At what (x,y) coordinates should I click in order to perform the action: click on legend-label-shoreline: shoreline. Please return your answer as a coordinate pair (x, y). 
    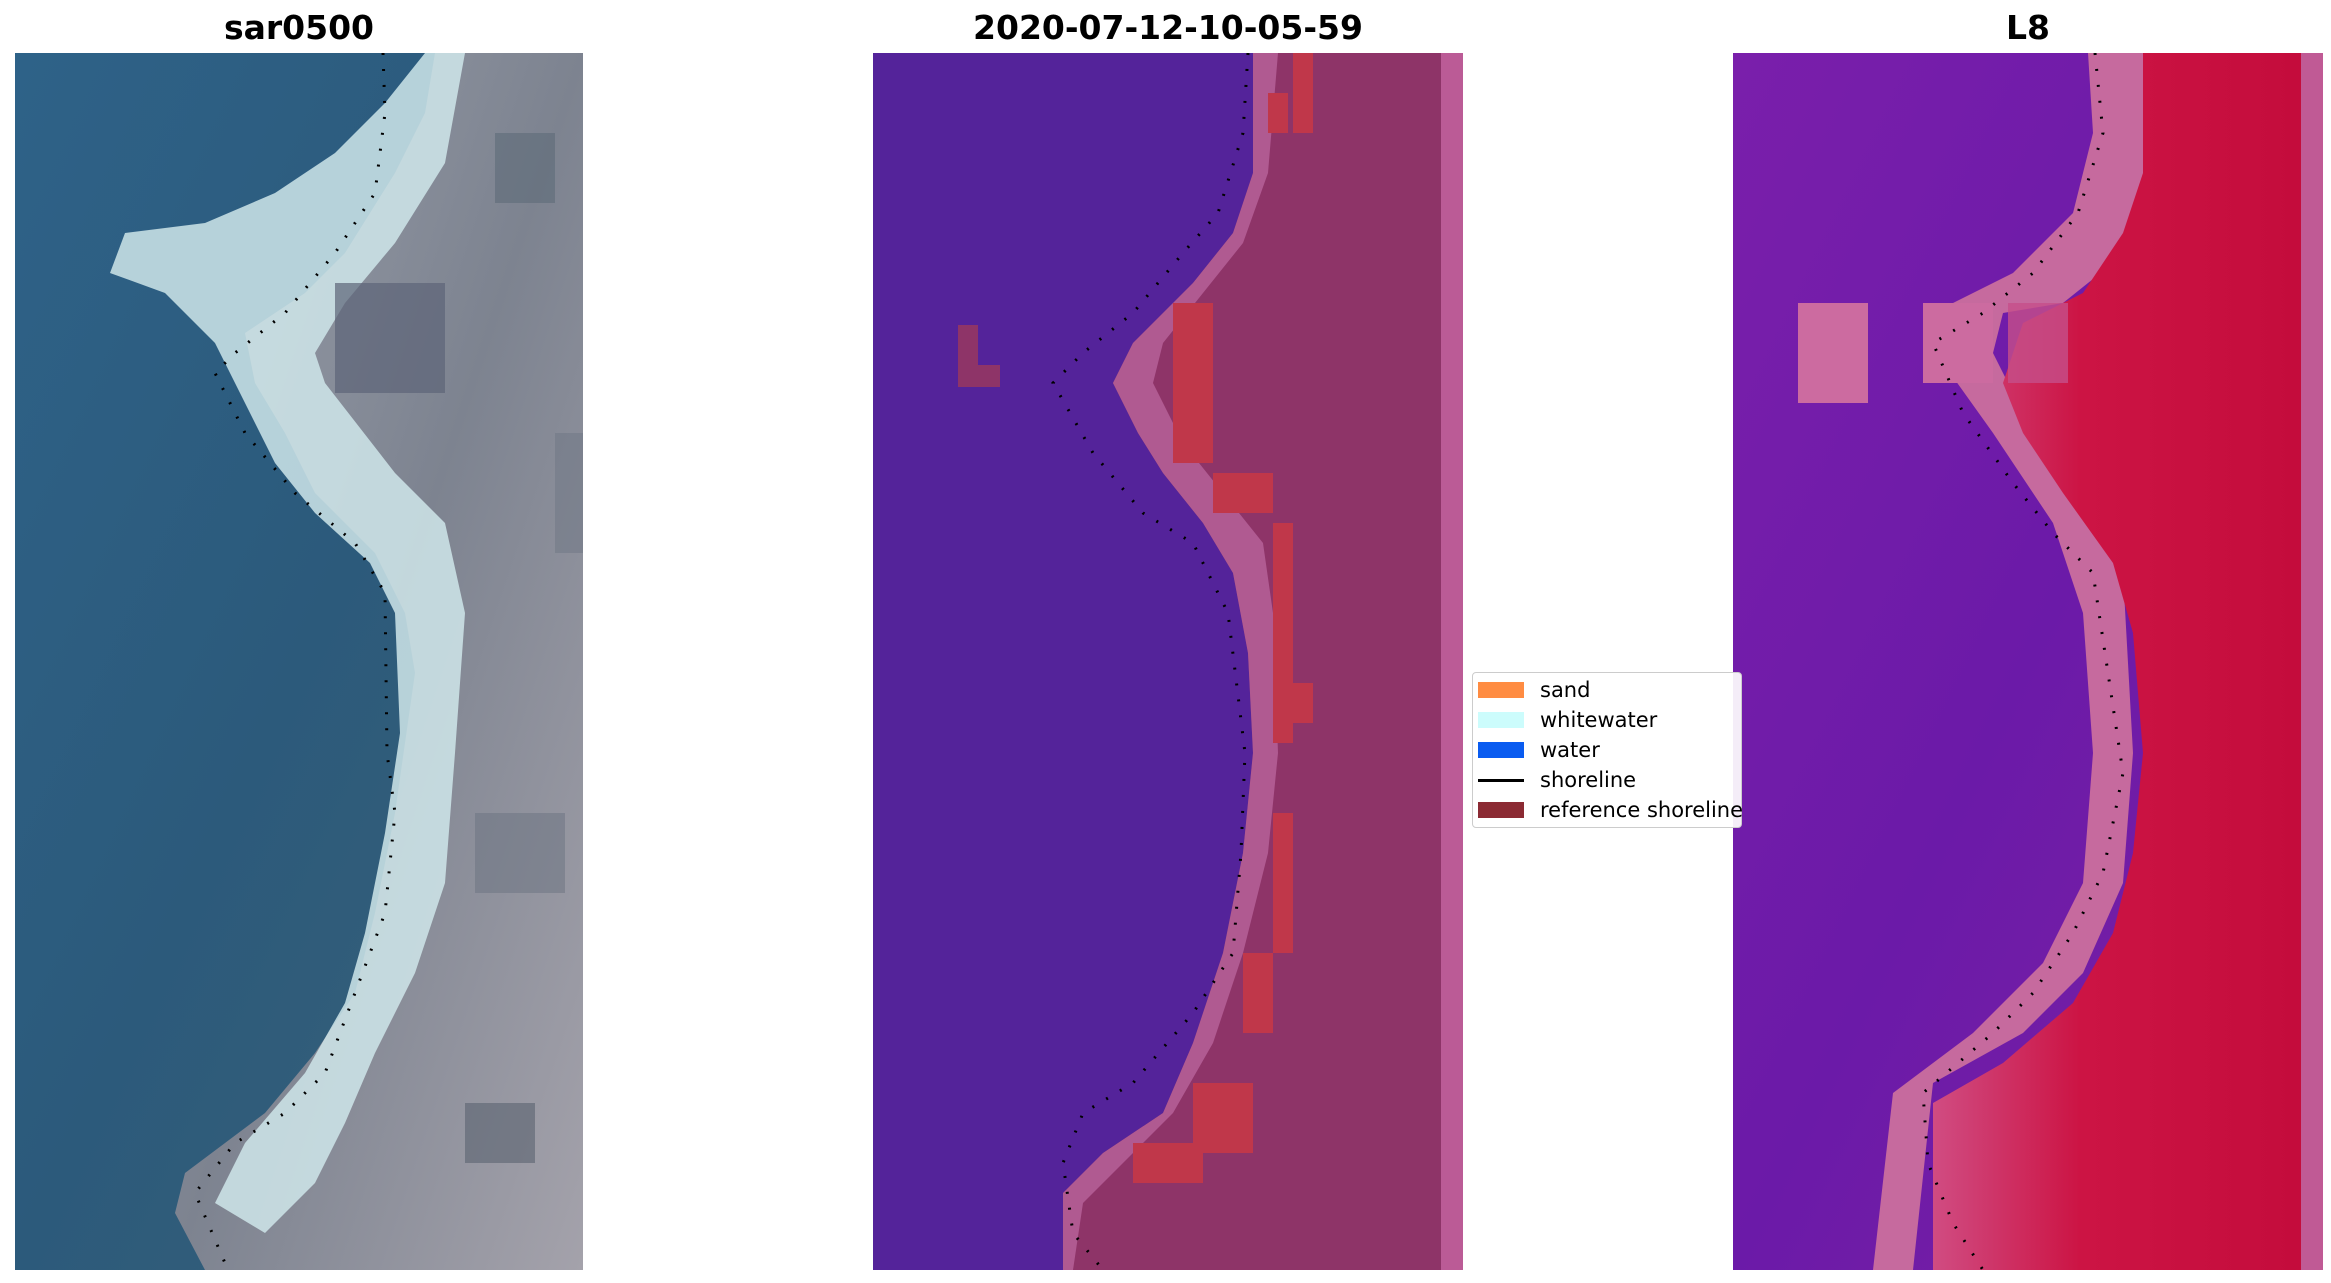
    Looking at the image, I should click on (1588, 780).